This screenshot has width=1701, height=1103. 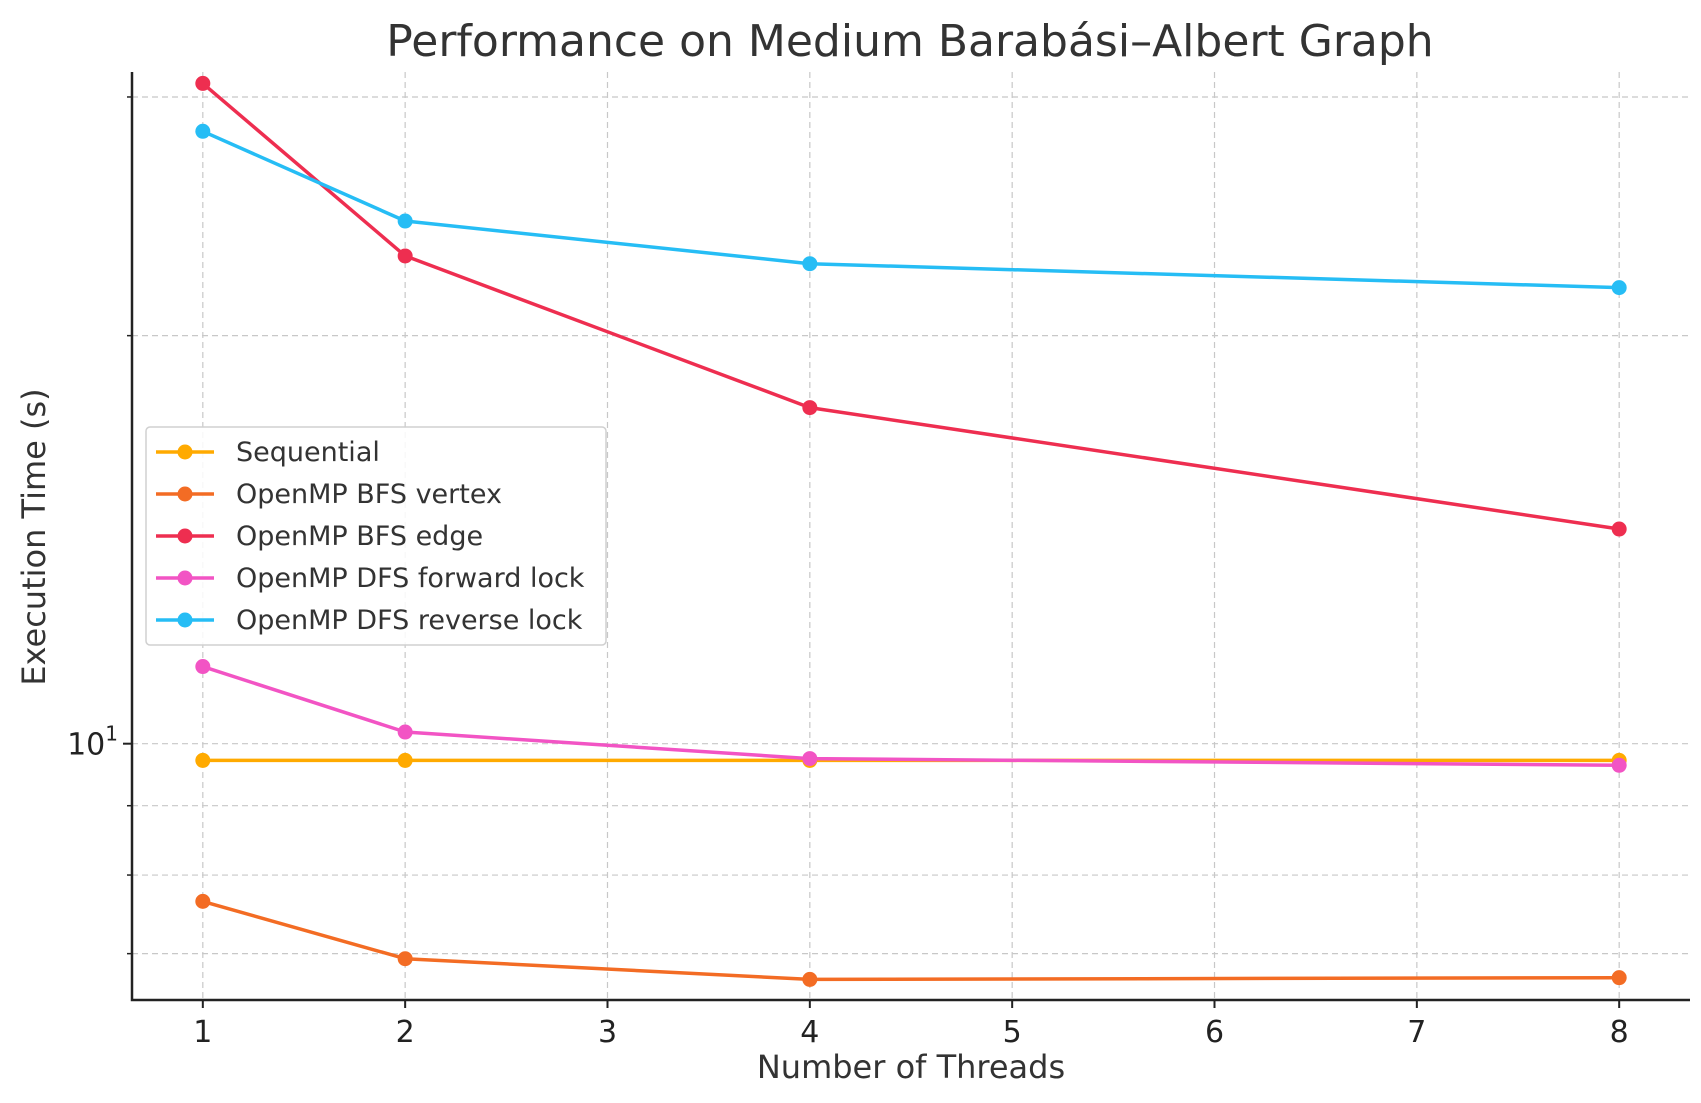 What do you see at coordinates (1416, 1032) in the screenshot?
I see `x-tick-label: 7` at bounding box center [1416, 1032].